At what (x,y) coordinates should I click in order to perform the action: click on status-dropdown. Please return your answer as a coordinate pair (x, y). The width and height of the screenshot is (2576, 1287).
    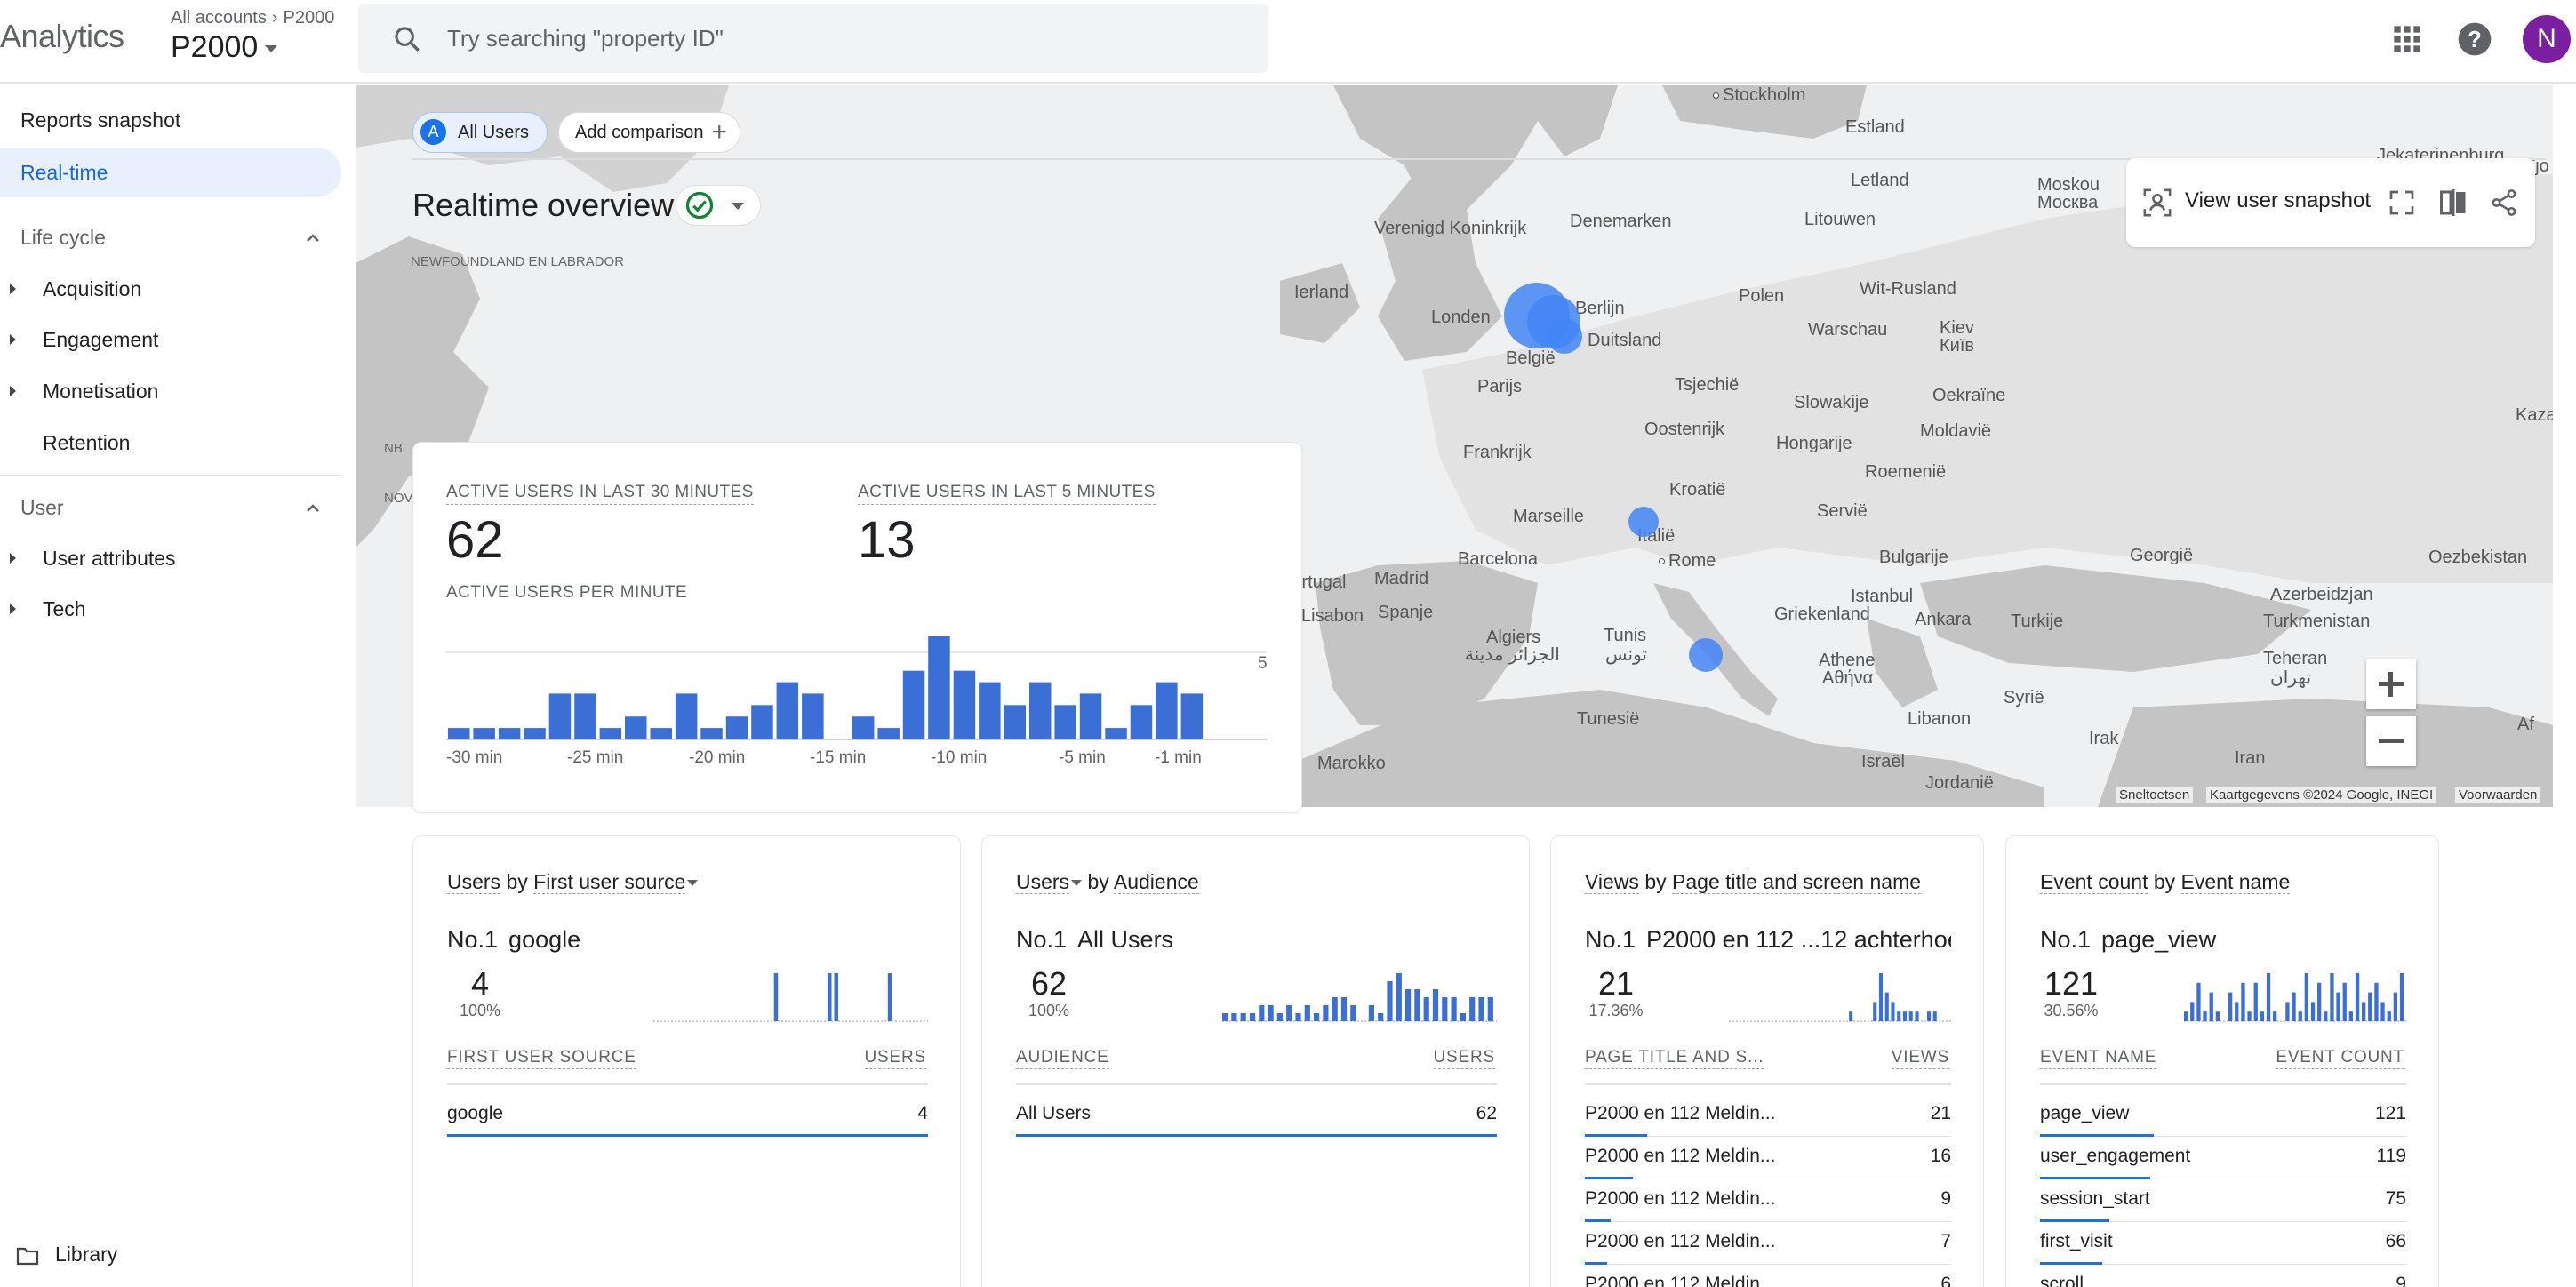
    Looking at the image, I should click on (718, 205).